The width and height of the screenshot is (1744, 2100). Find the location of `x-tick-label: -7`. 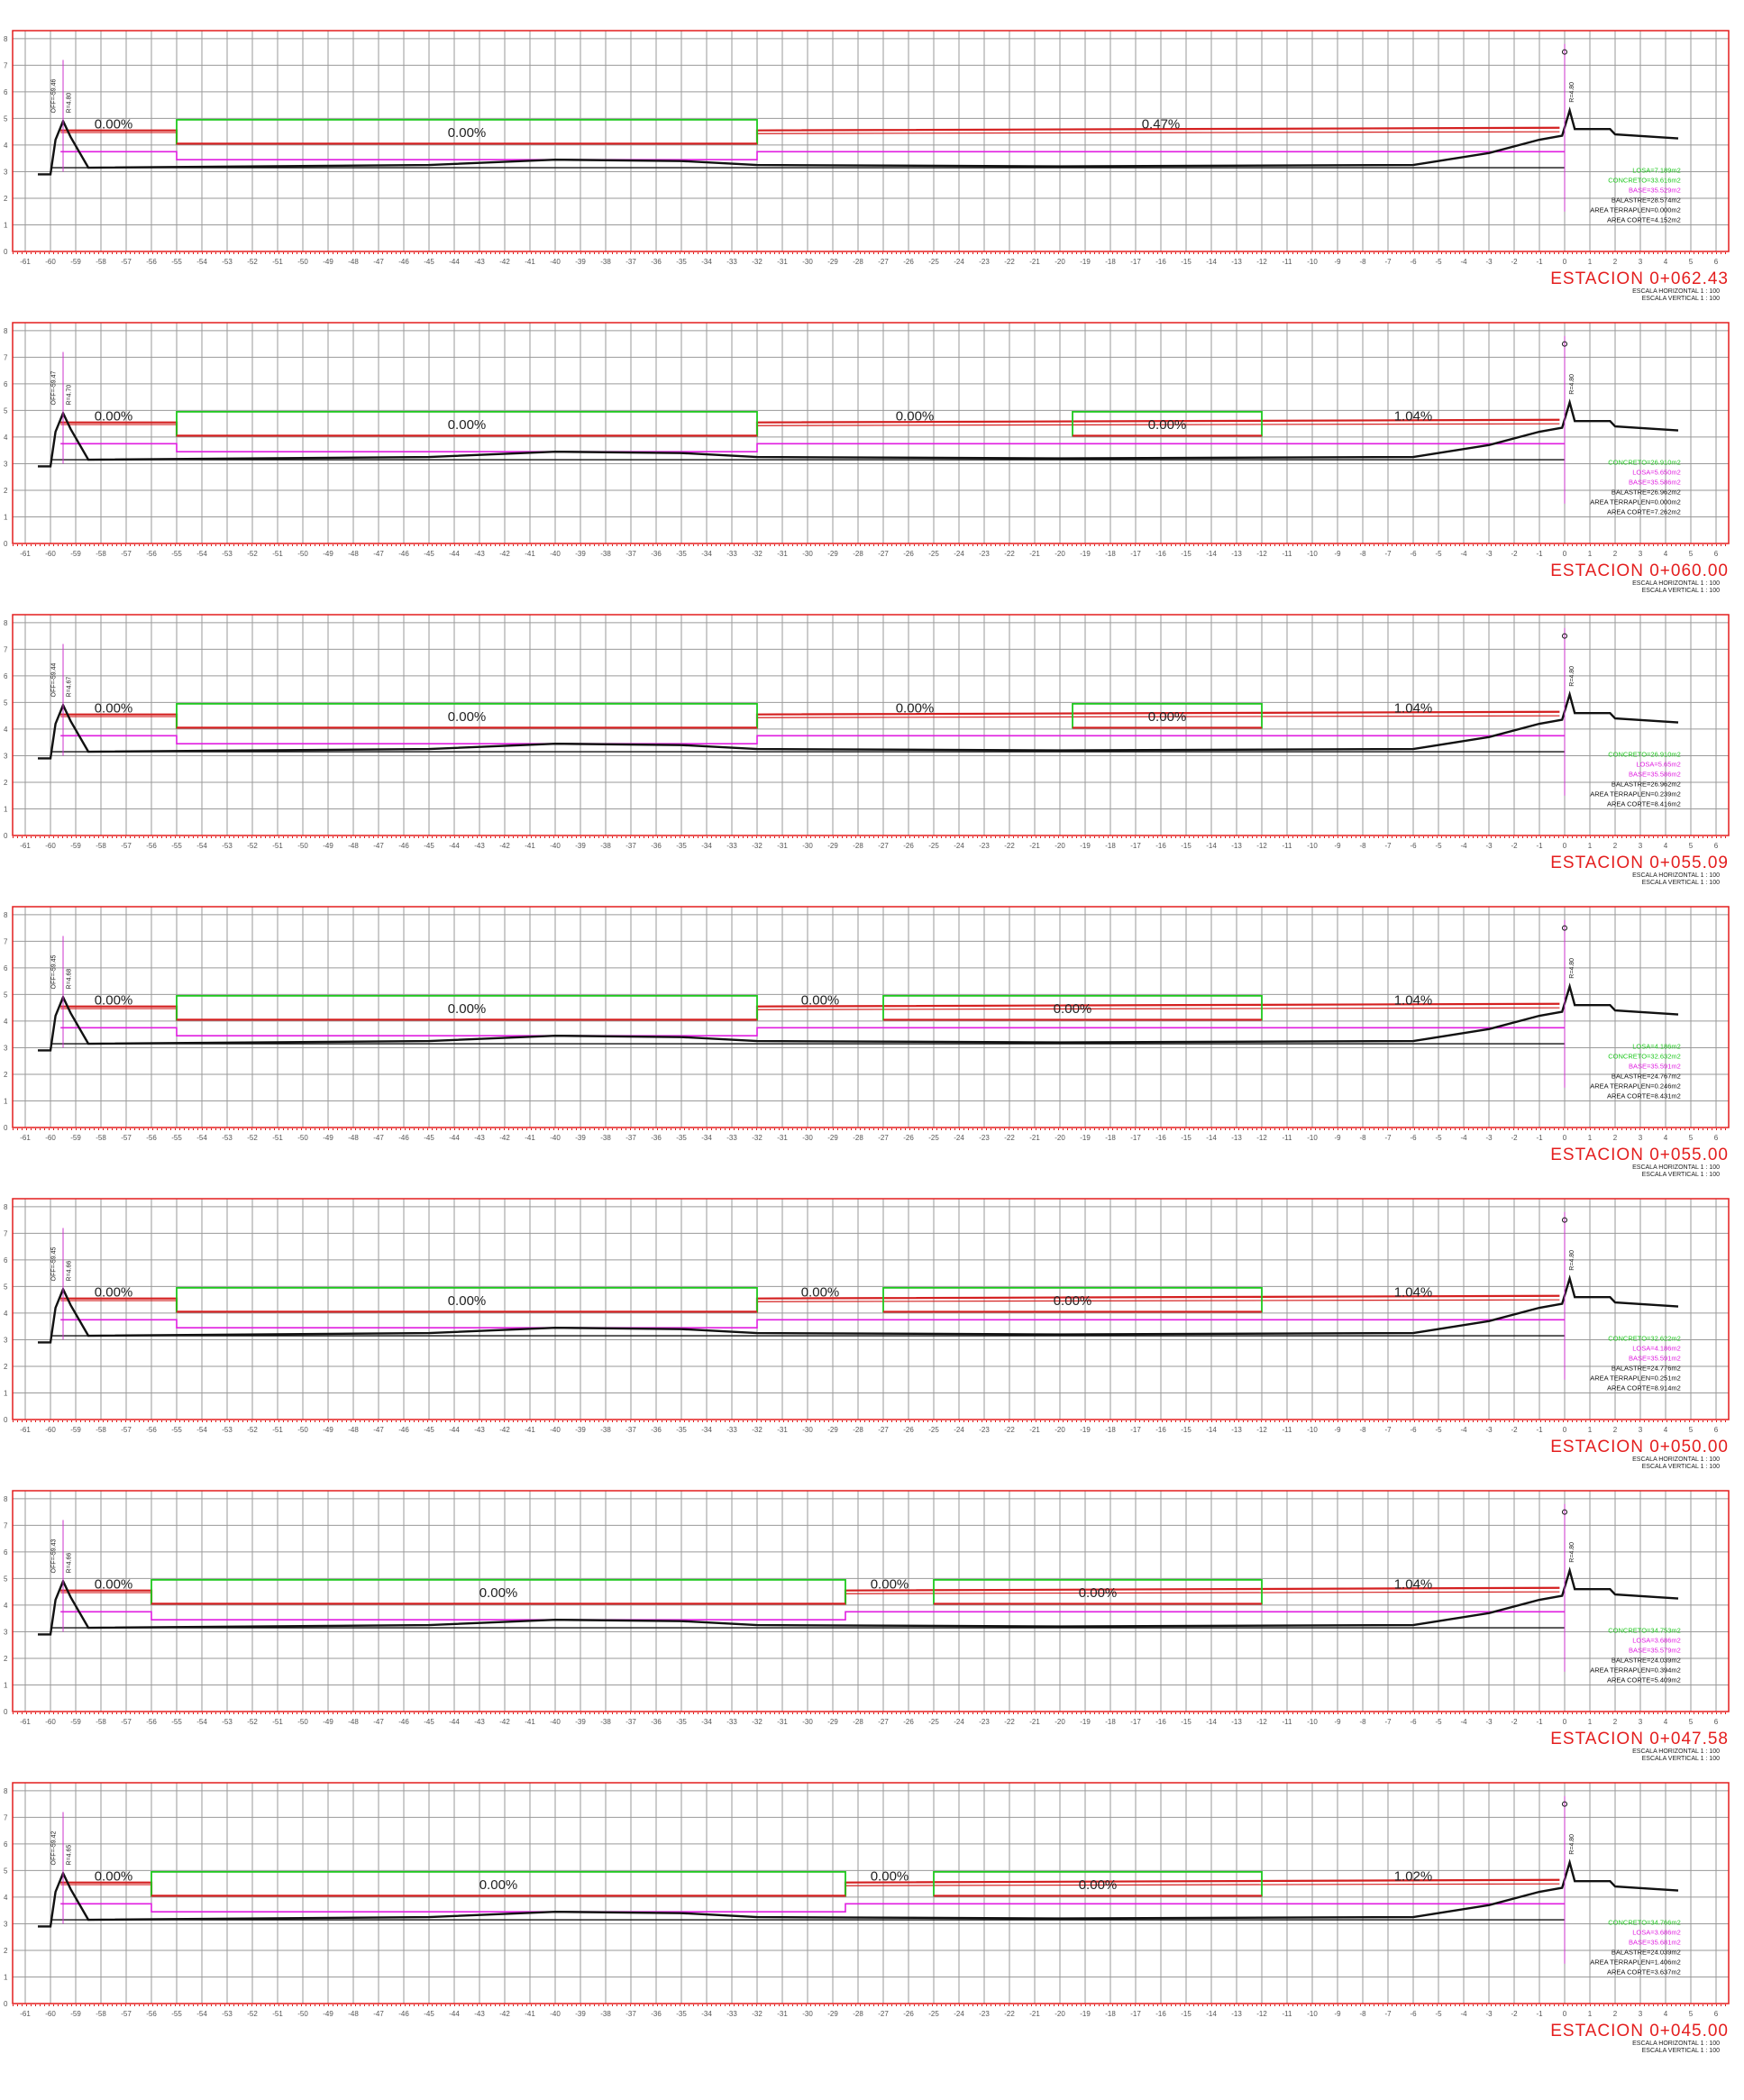

x-tick-label: -7 is located at coordinates (1388, 1138).